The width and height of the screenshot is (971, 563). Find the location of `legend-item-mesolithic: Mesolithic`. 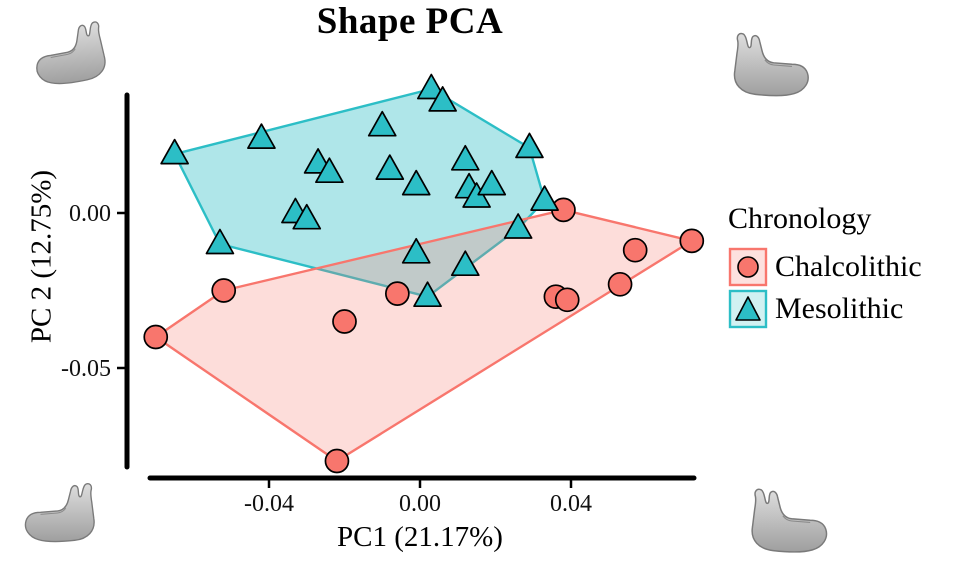

legend-item-mesolithic: Mesolithic is located at coordinates (825, 309).